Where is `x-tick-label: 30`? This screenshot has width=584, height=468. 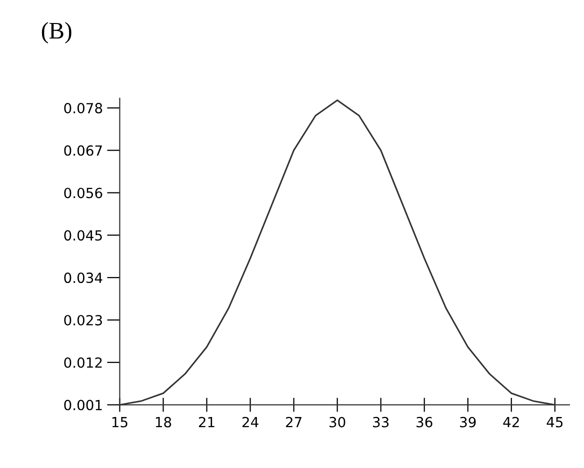
x-tick-label: 30 is located at coordinates (338, 422).